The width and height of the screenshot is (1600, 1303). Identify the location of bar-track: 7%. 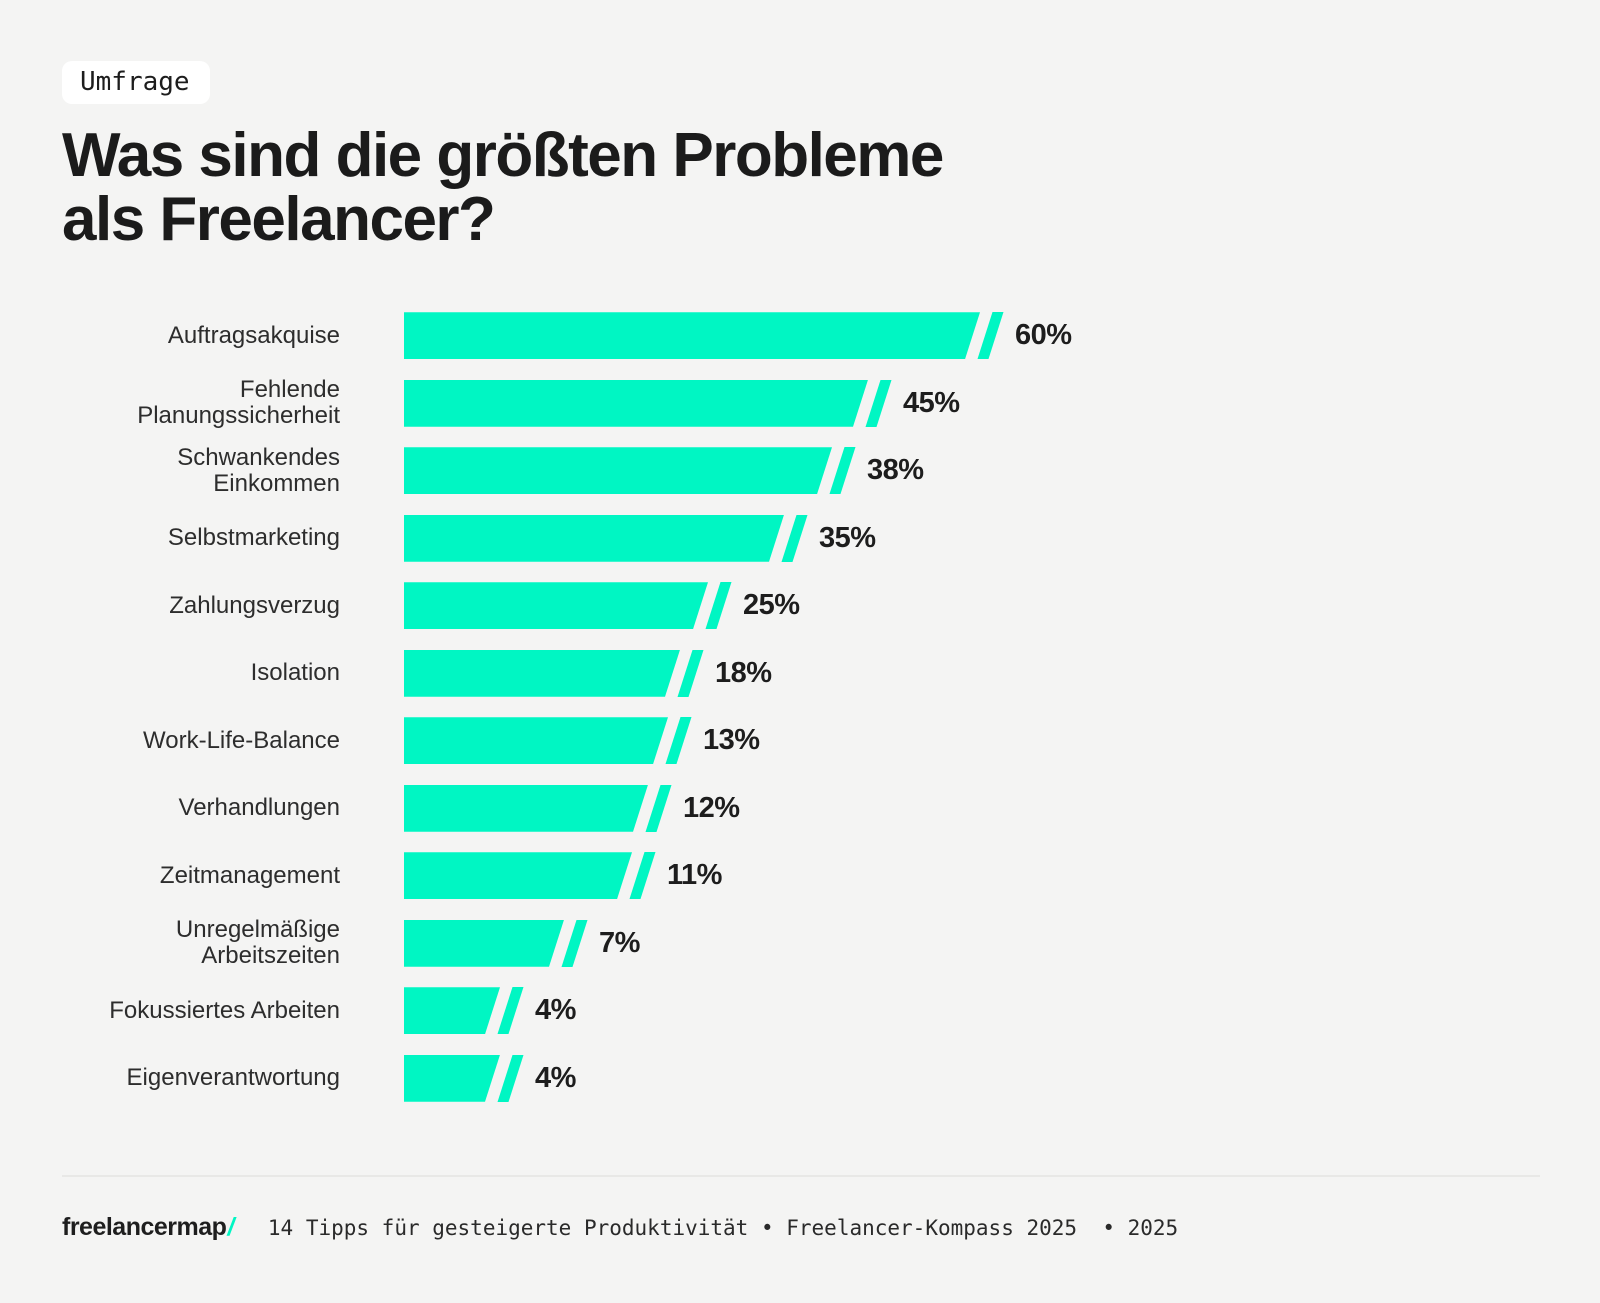
(972, 943).